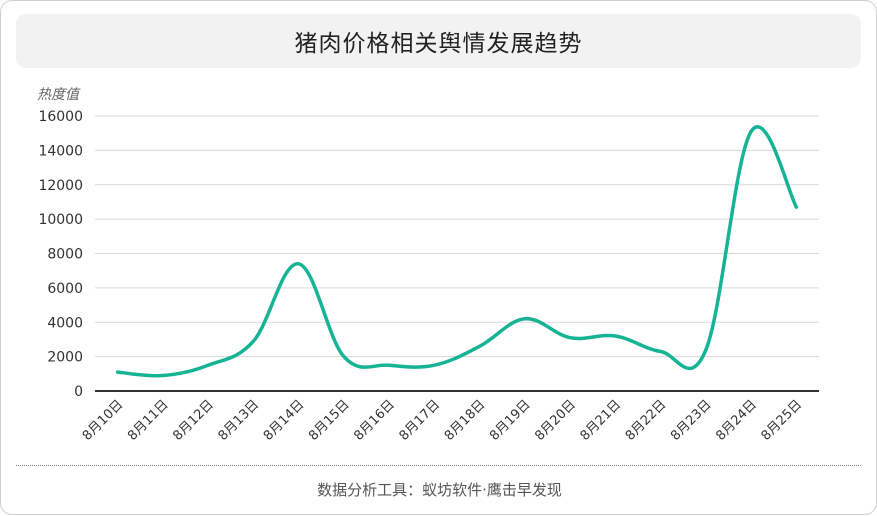 Image resolution: width=877 pixels, height=516 pixels. I want to click on x-tick-label: 8月18日, so click(465, 420).